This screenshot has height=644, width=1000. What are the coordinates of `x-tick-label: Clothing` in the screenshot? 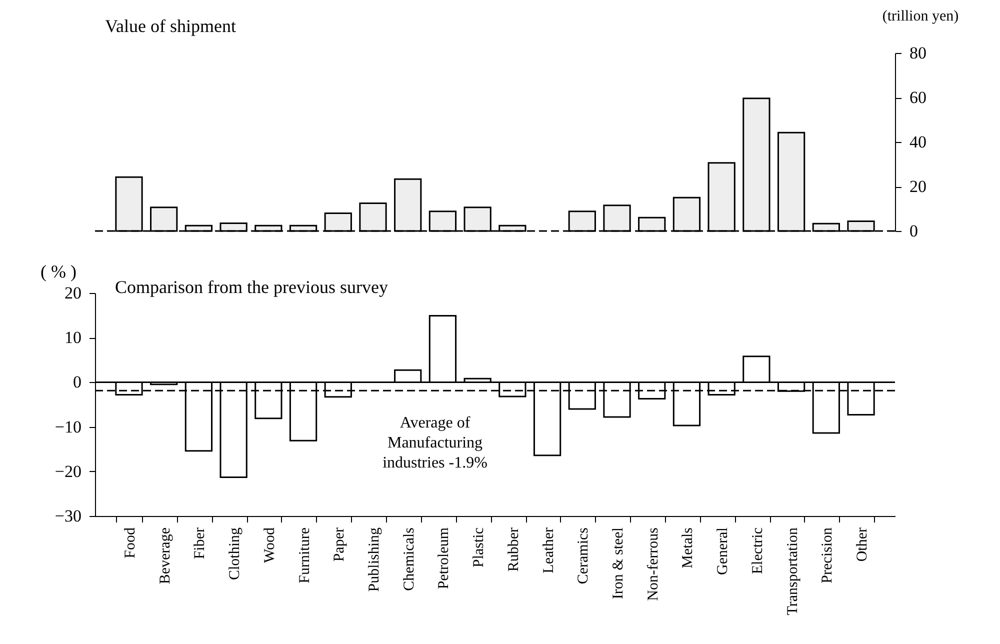 It's located at (235, 553).